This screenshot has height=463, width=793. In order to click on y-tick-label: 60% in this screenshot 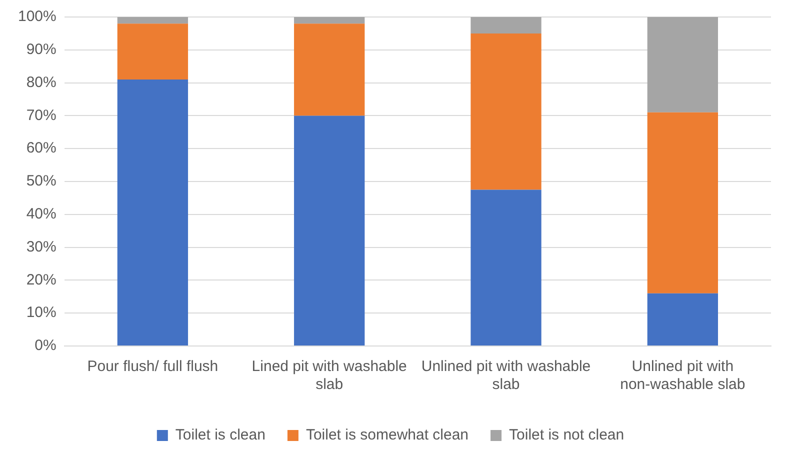, I will do `click(41, 148)`.